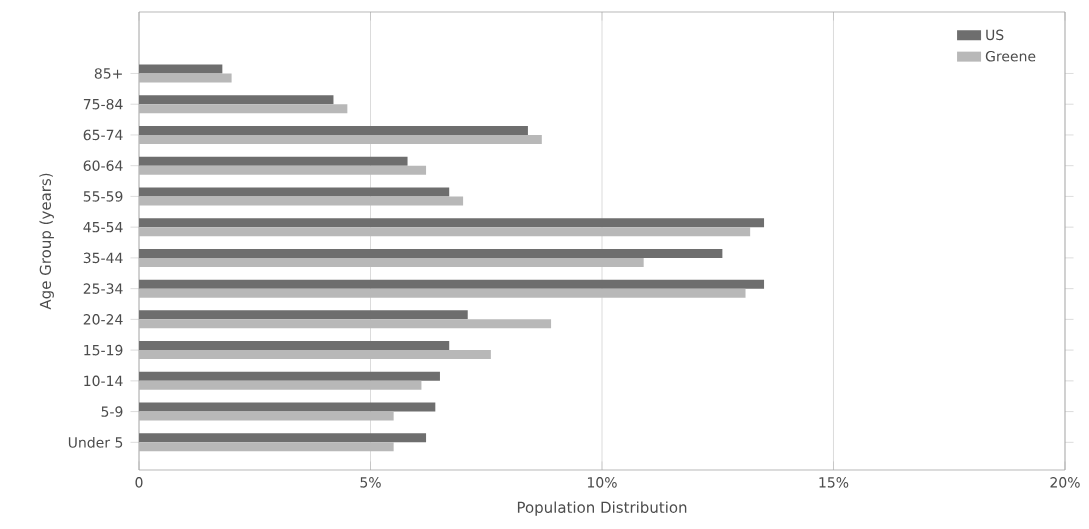 The image size is (1089, 529). I want to click on y-tick-label: 60-64, so click(103, 165).